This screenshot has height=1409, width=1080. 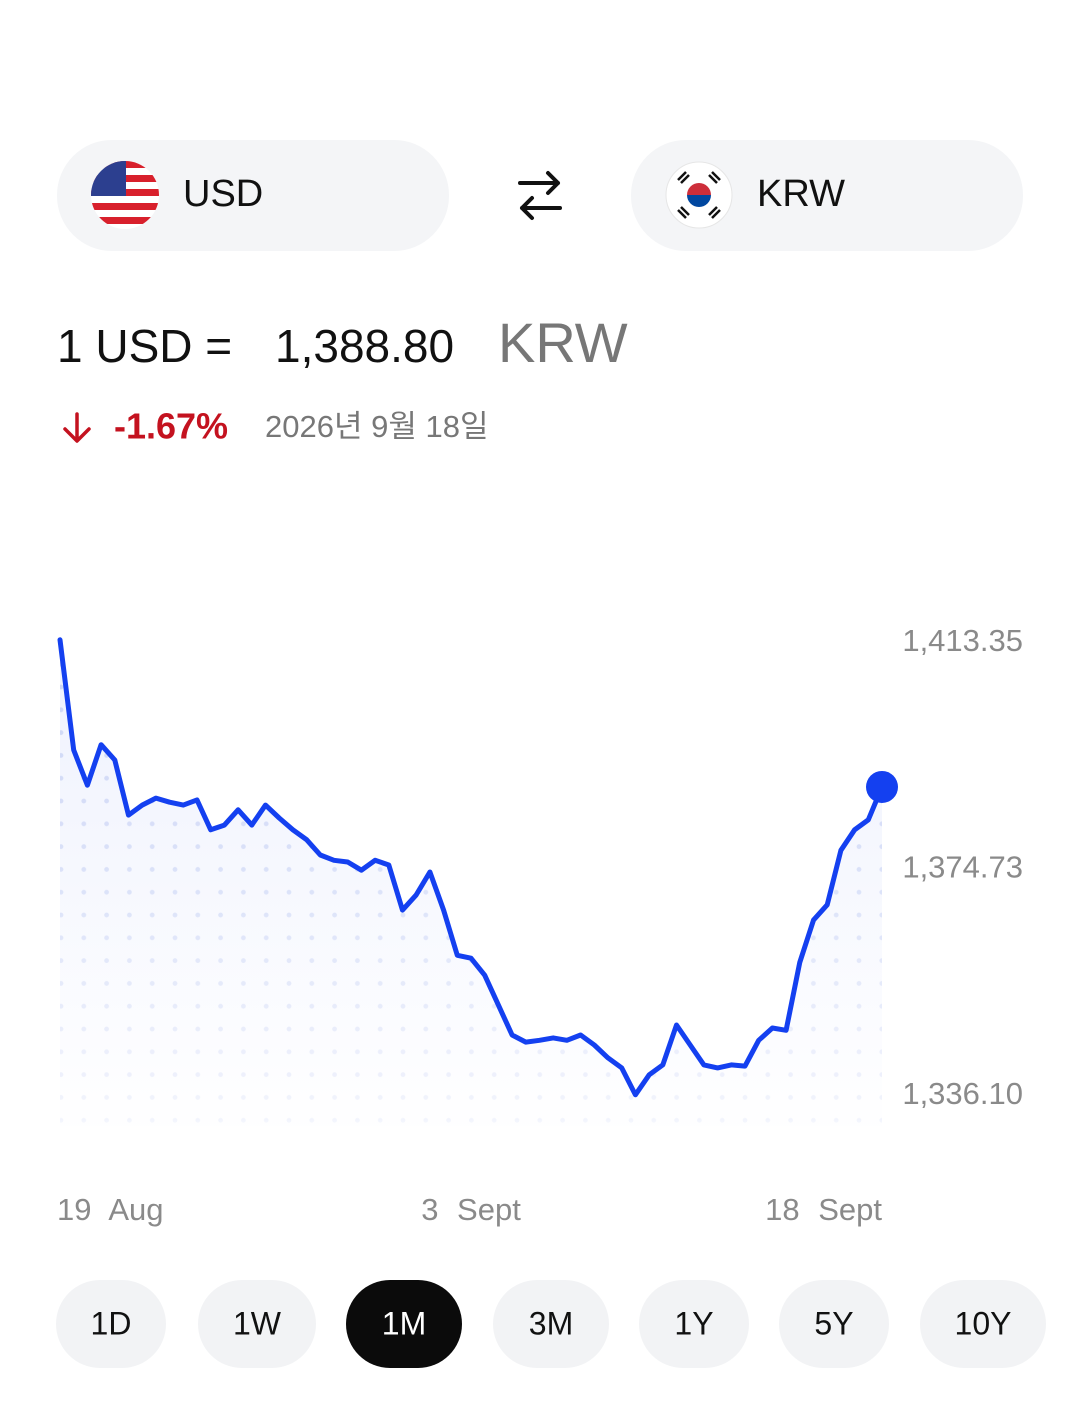 I want to click on change-date: 2026년 9월 18일, so click(x=376, y=426).